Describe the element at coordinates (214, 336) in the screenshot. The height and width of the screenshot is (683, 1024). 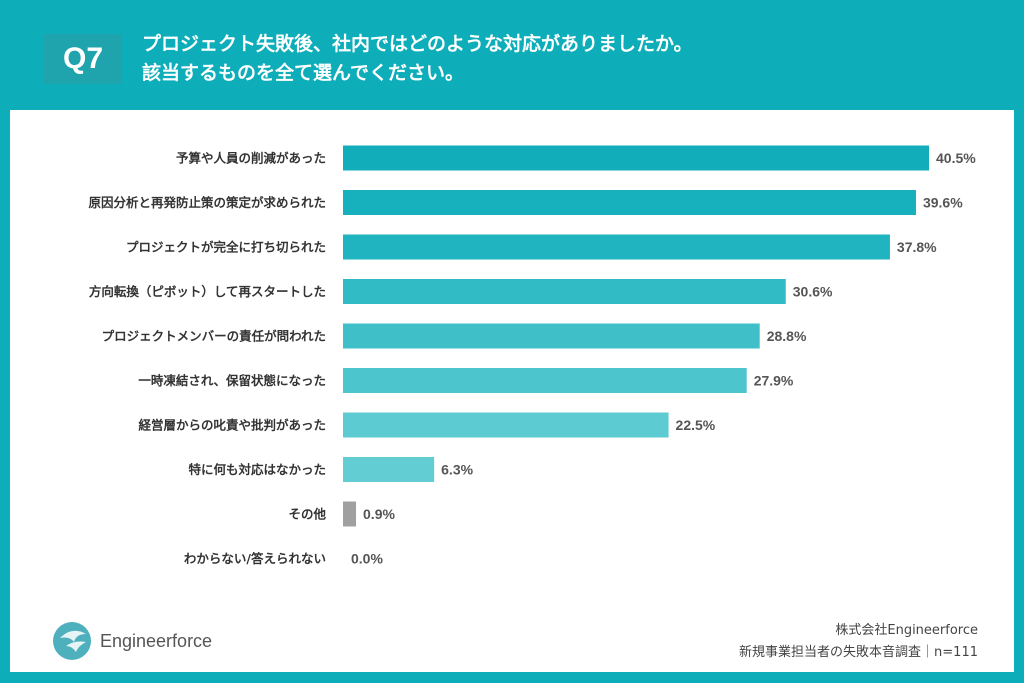
I see `category-label: プロジェクトメンバーの責任が問われた` at that location.